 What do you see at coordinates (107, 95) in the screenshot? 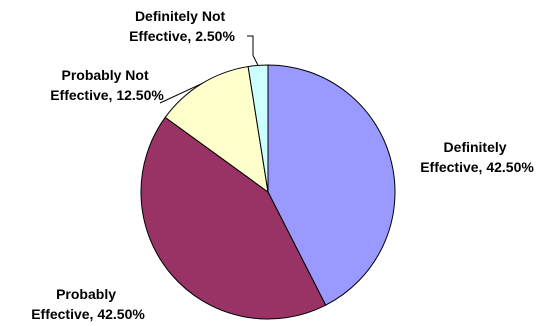
I see `label-probably-not-effective-line2: Effective, 12.50%` at bounding box center [107, 95].